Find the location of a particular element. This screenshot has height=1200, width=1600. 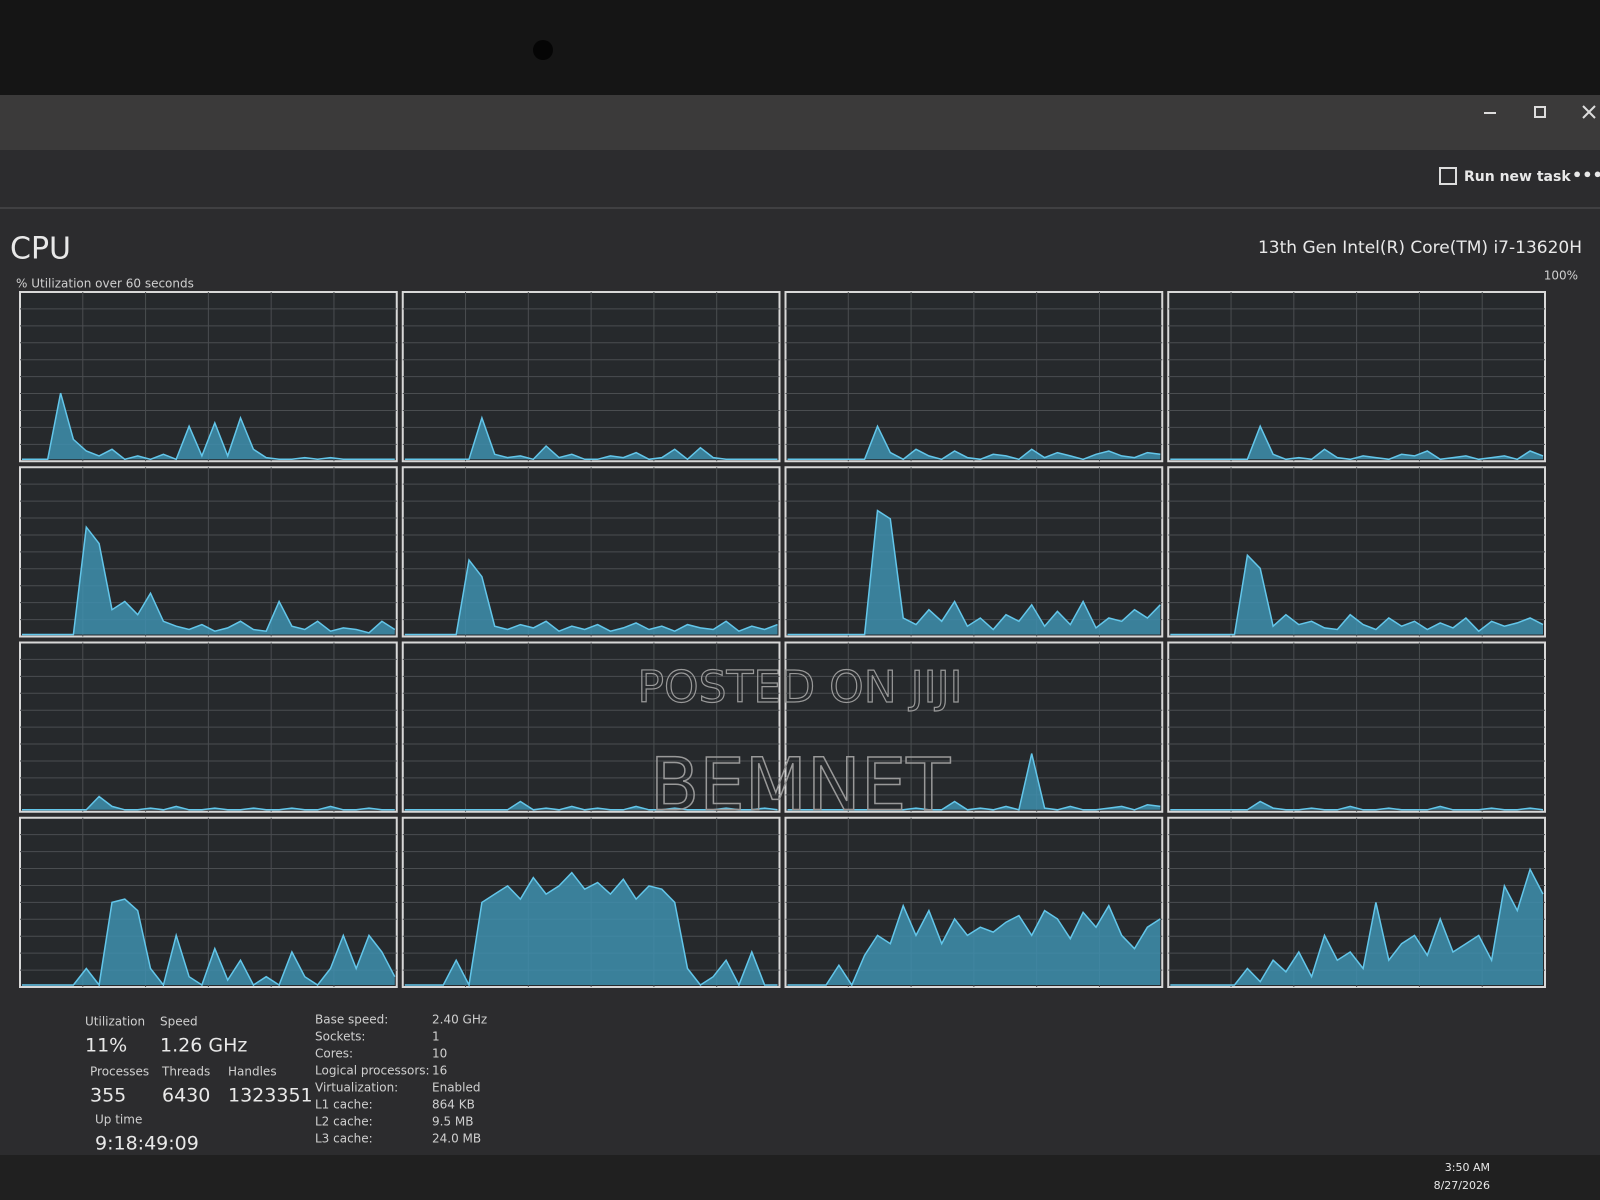

detail-label: Sockets: is located at coordinates (340, 1037).